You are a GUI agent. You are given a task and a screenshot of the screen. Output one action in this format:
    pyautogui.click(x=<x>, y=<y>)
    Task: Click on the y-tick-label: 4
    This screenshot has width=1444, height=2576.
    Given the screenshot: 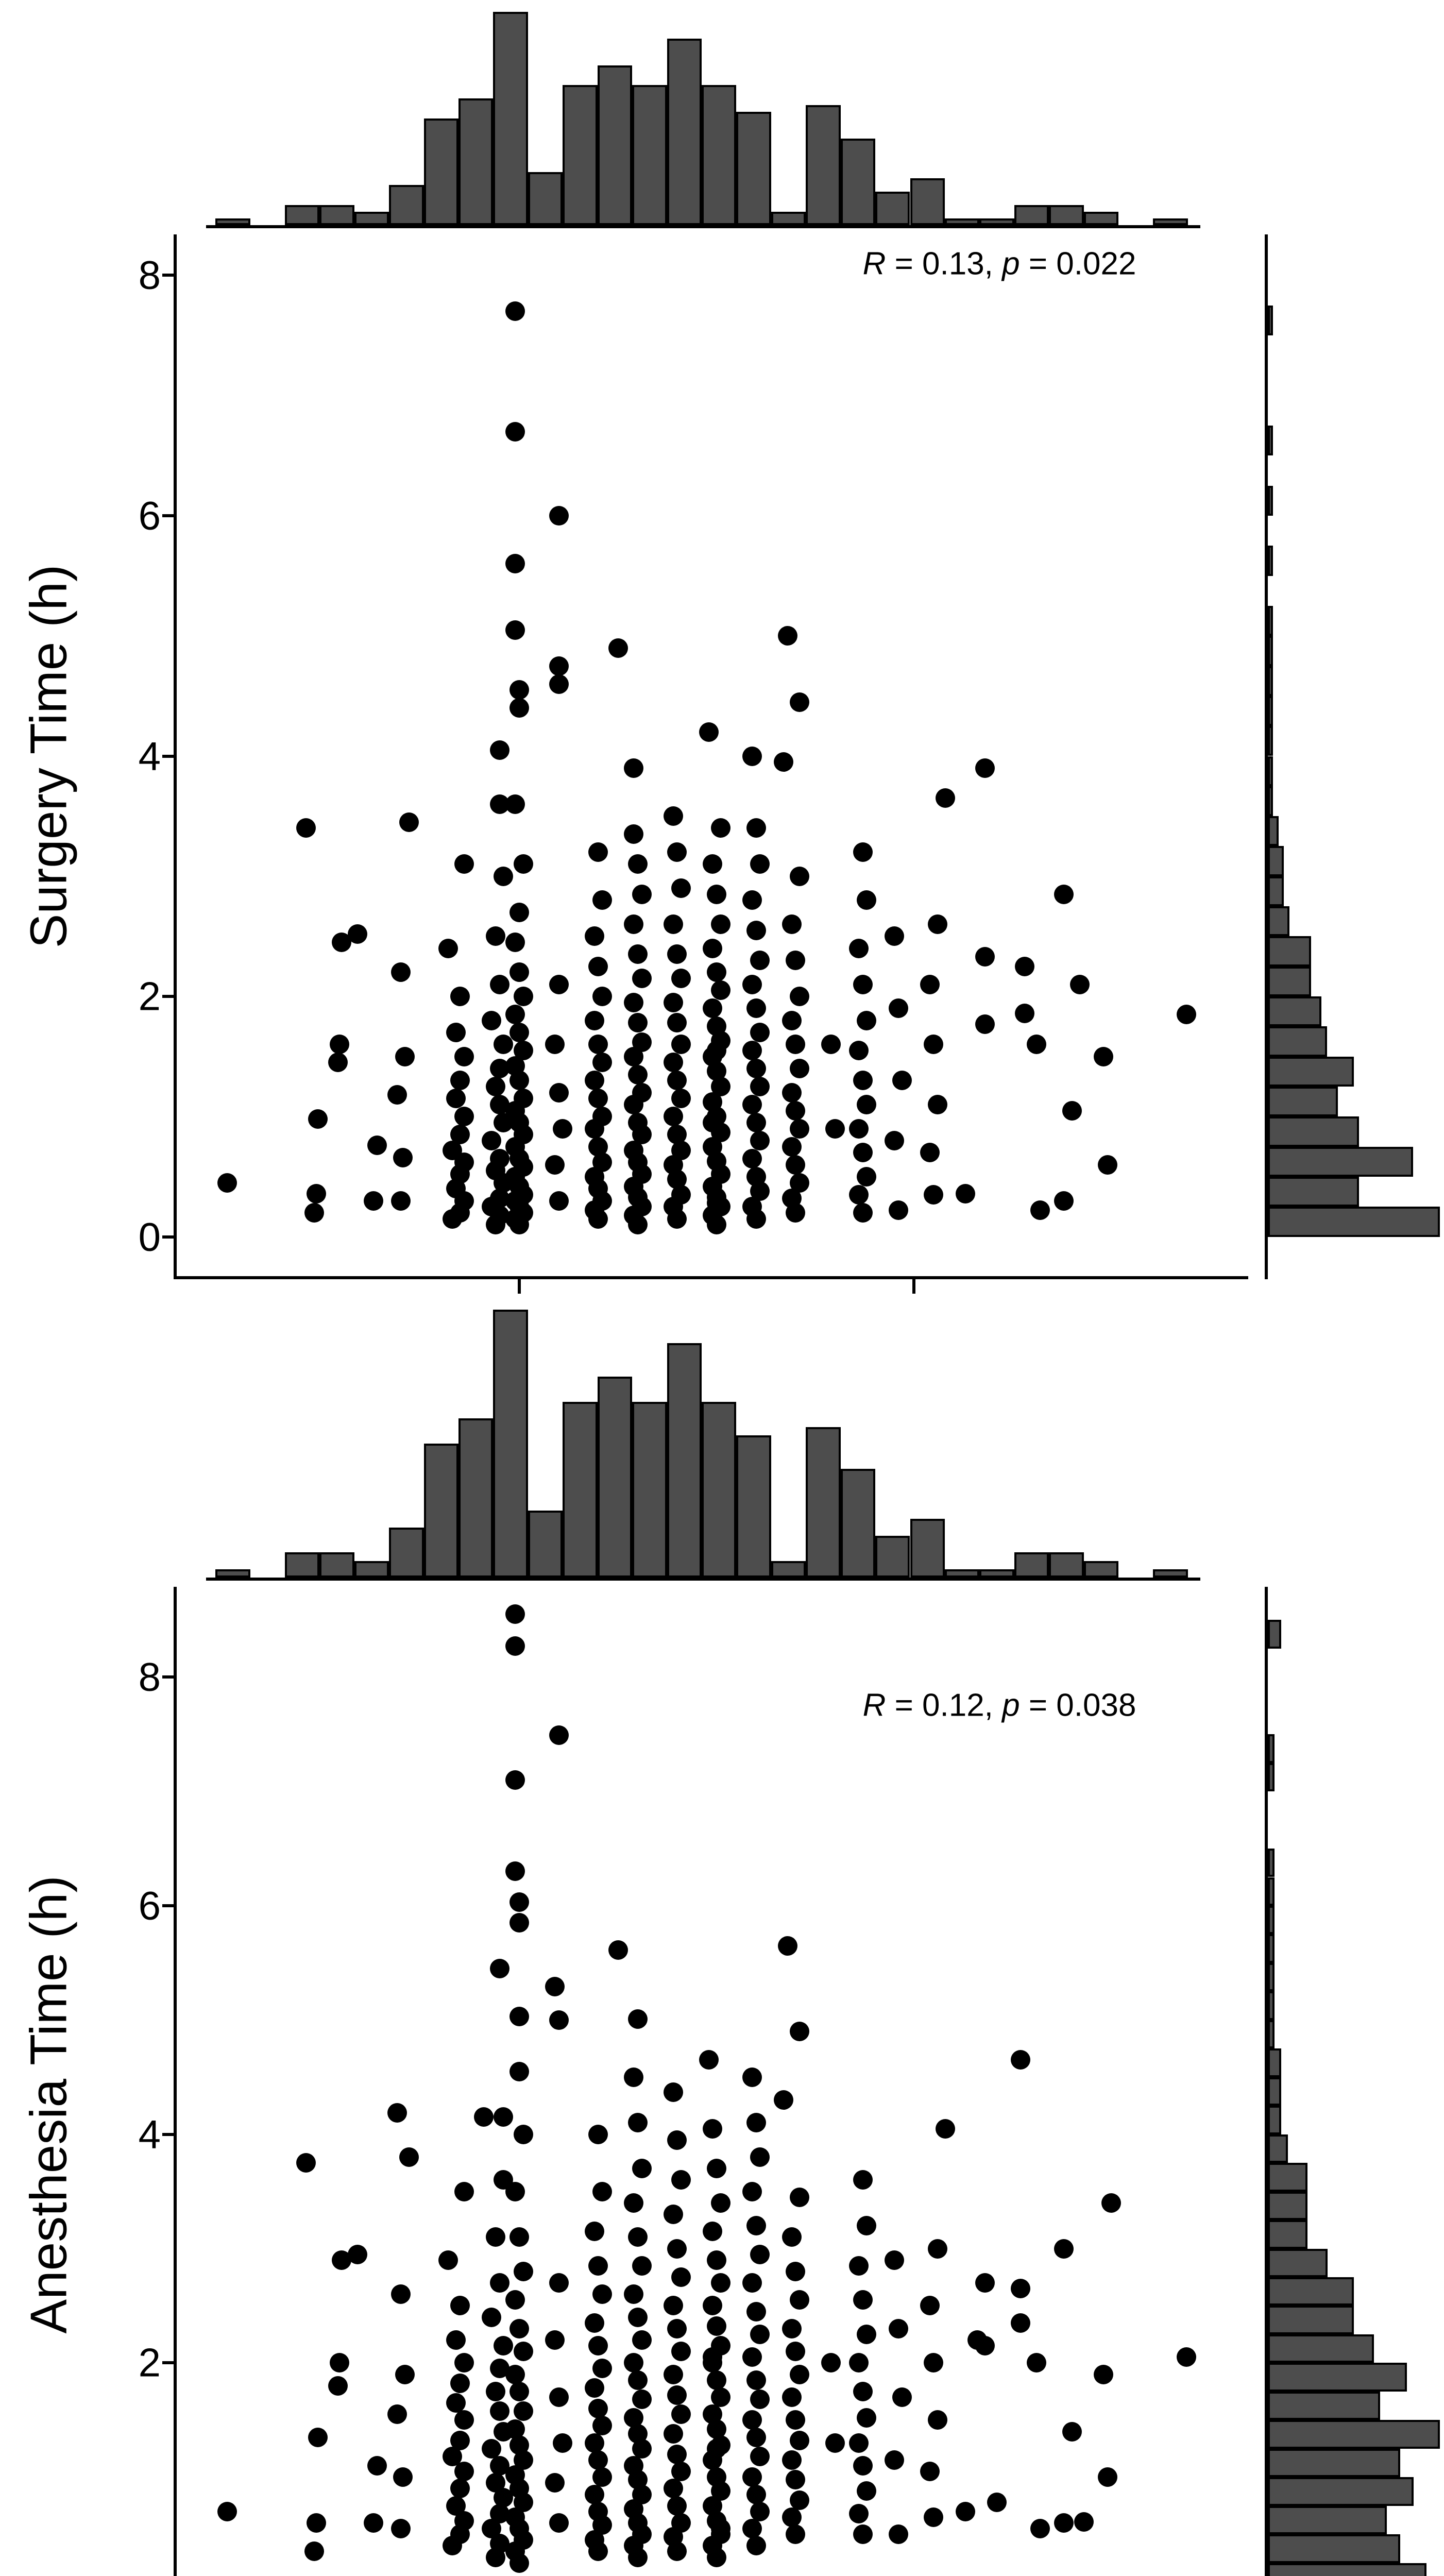 What is the action you would take?
    pyautogui.click(x=149, y=755)
    